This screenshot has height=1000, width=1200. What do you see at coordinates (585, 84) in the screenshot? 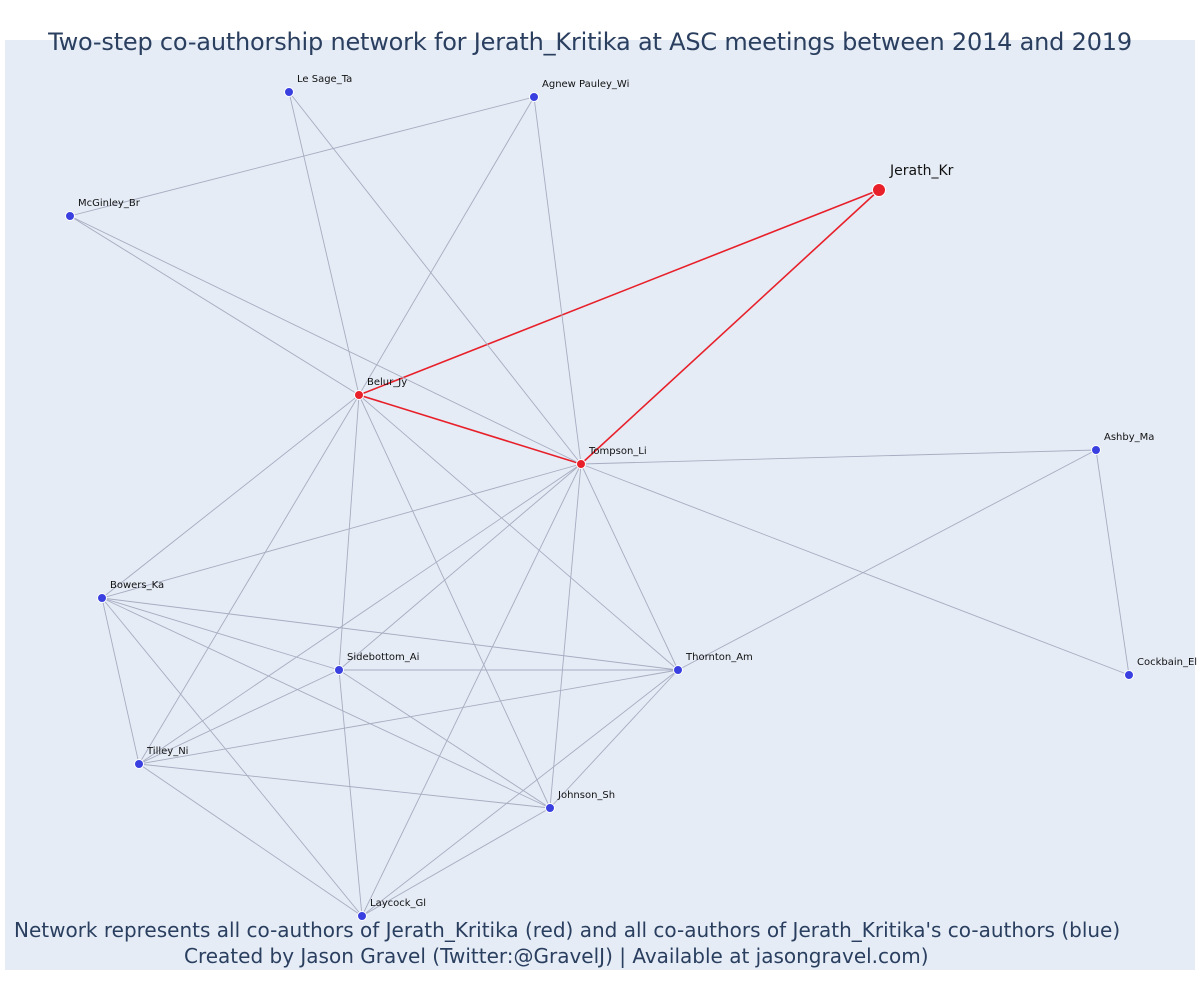
I see `node-label: Agnew Pauley_Wi` at bounding box center [585, 84].